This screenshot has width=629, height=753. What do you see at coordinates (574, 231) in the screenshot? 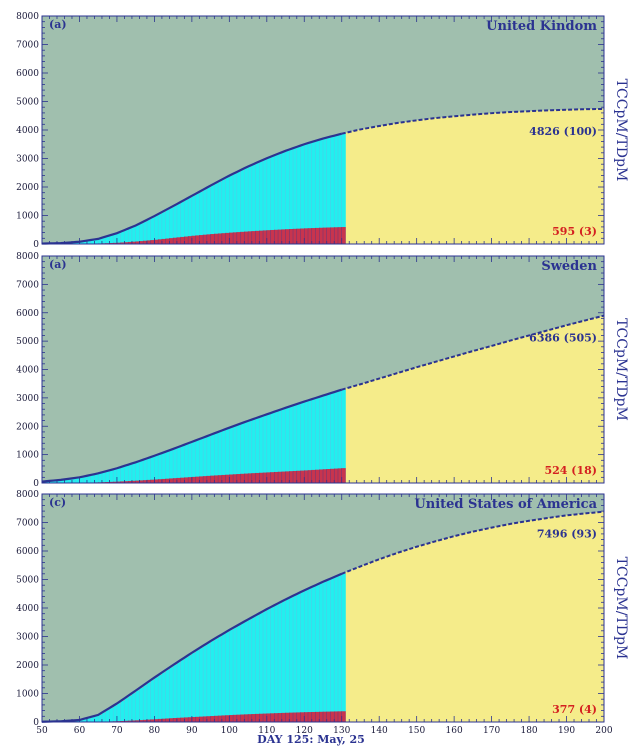
I see `deaths-value-label: 595 (3)` at bounding box center [574, 231].